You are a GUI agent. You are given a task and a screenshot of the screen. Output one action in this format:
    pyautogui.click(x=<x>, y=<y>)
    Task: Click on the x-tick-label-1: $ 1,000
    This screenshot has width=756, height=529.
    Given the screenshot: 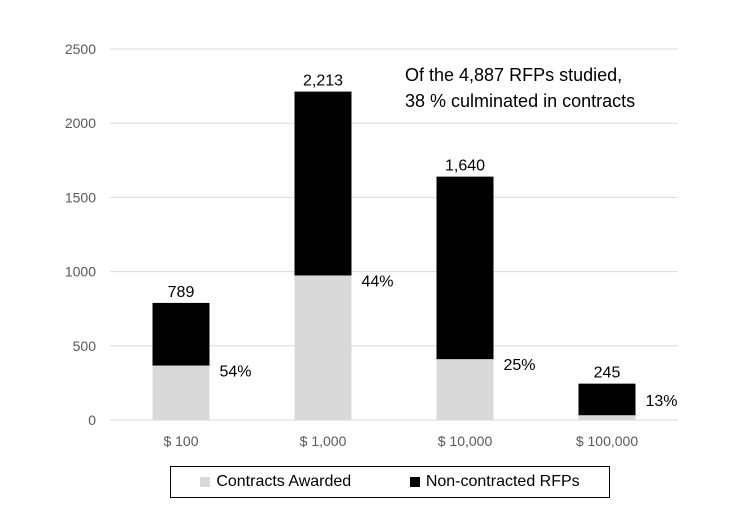 What is the action you would take?
    pyautogui.click(x=323, y=441)
    